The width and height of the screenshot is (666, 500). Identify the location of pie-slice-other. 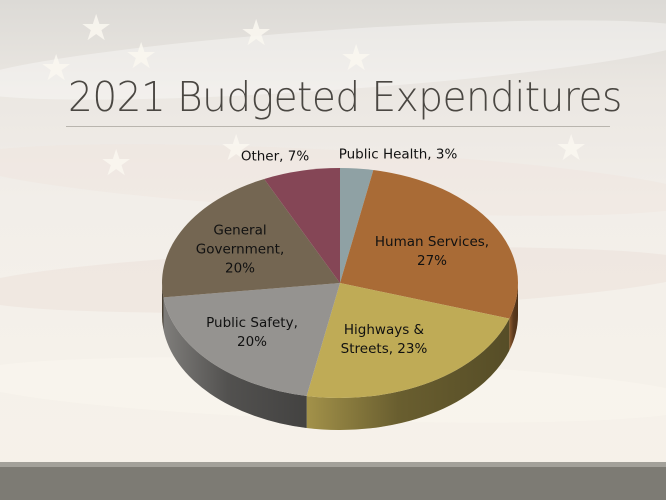
(302, 225).